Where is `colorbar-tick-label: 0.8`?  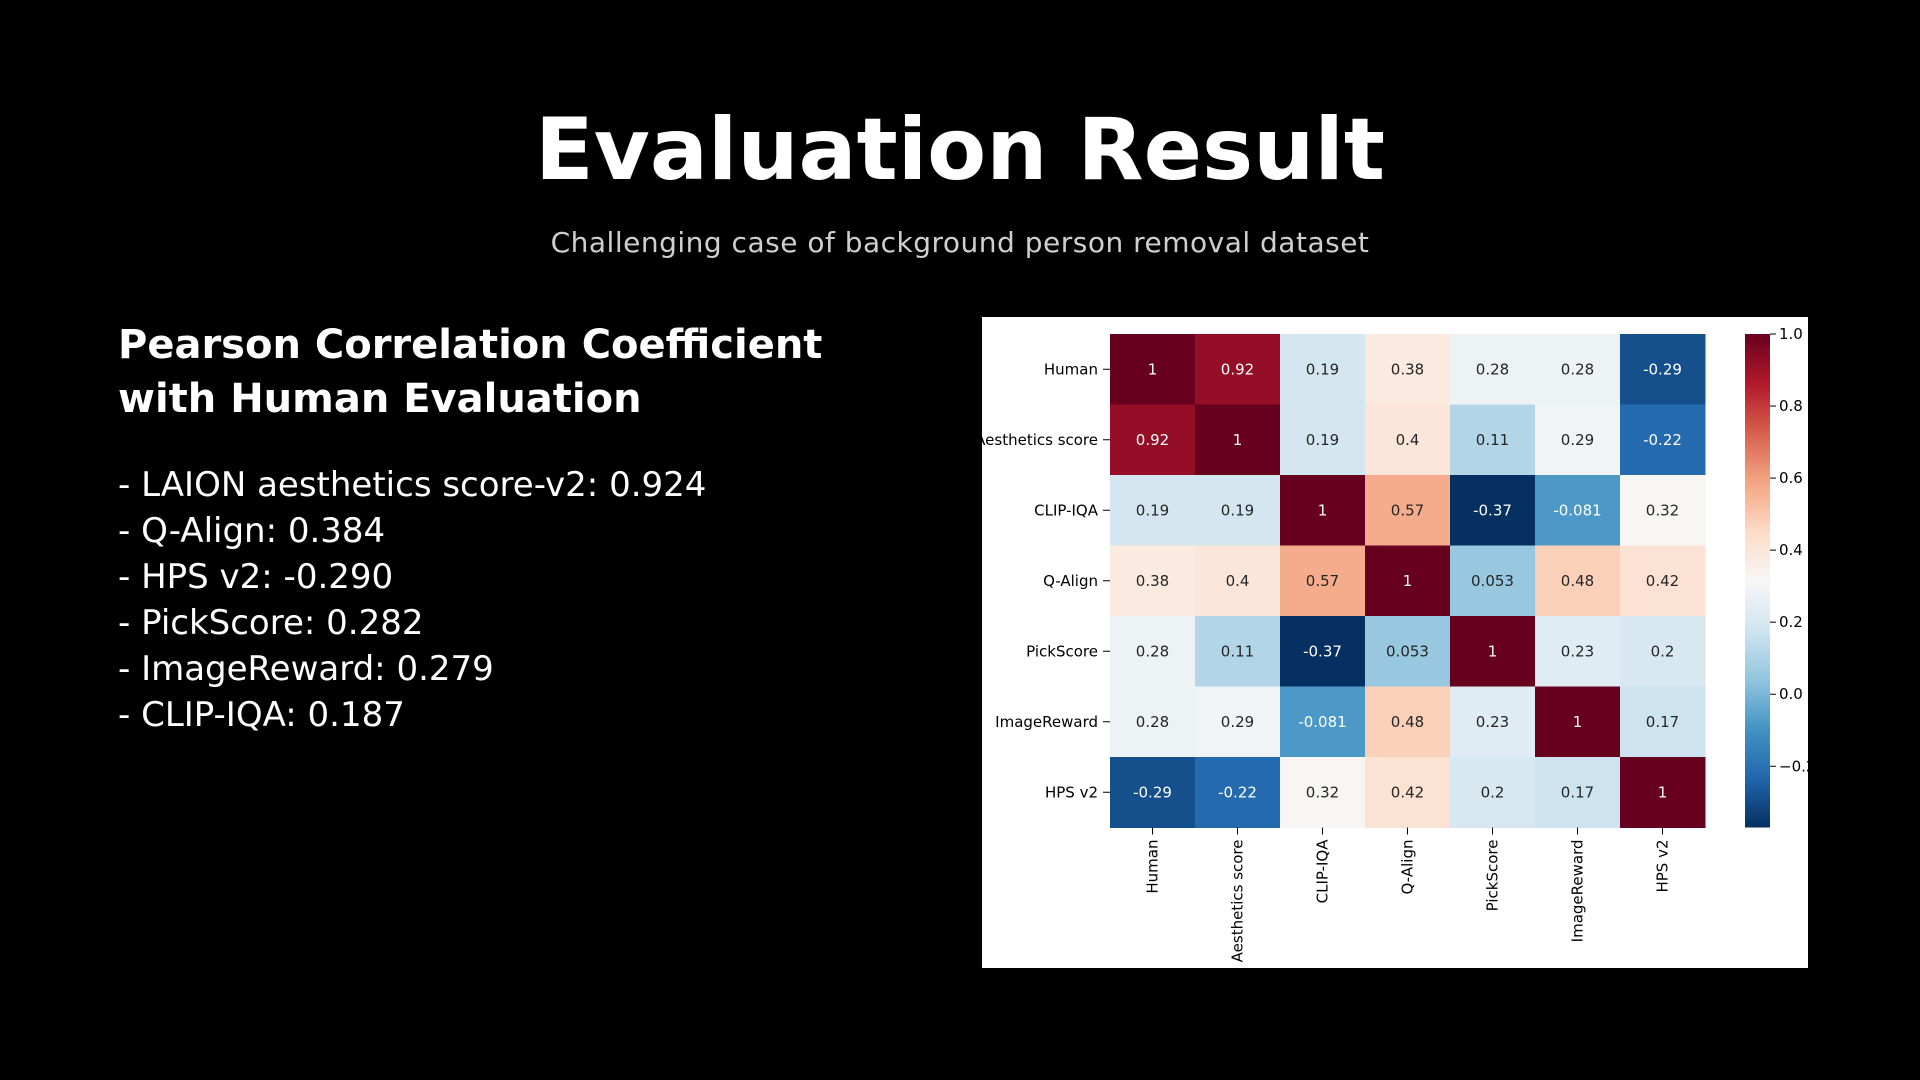
colorbar-tick-label: 0.8 is located at coordinates (1791, 406).